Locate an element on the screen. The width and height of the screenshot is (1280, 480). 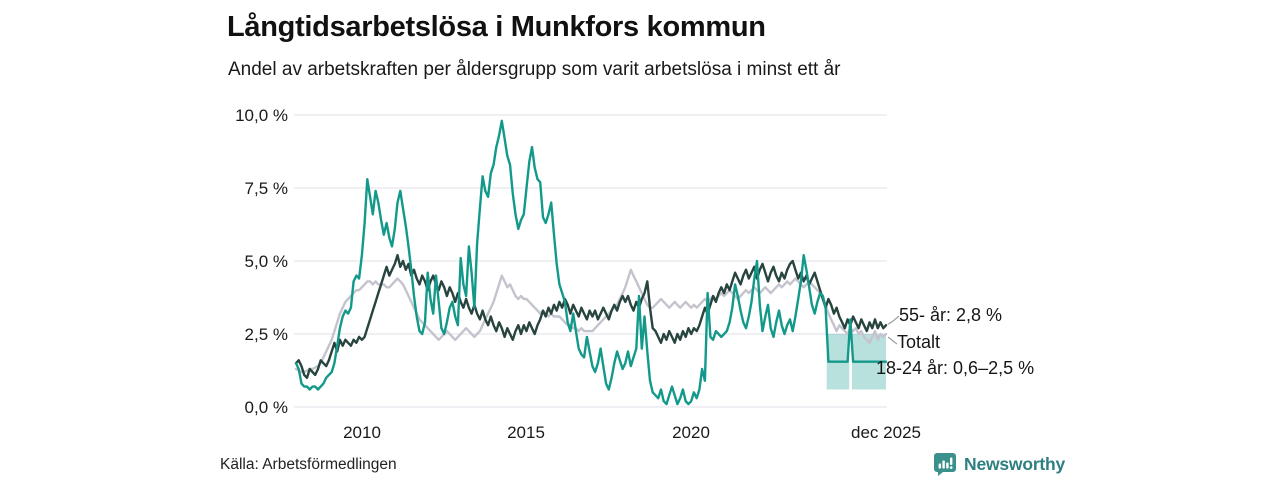
newsworthy-logo: Newsworthy is located at coordinates (999, 464).